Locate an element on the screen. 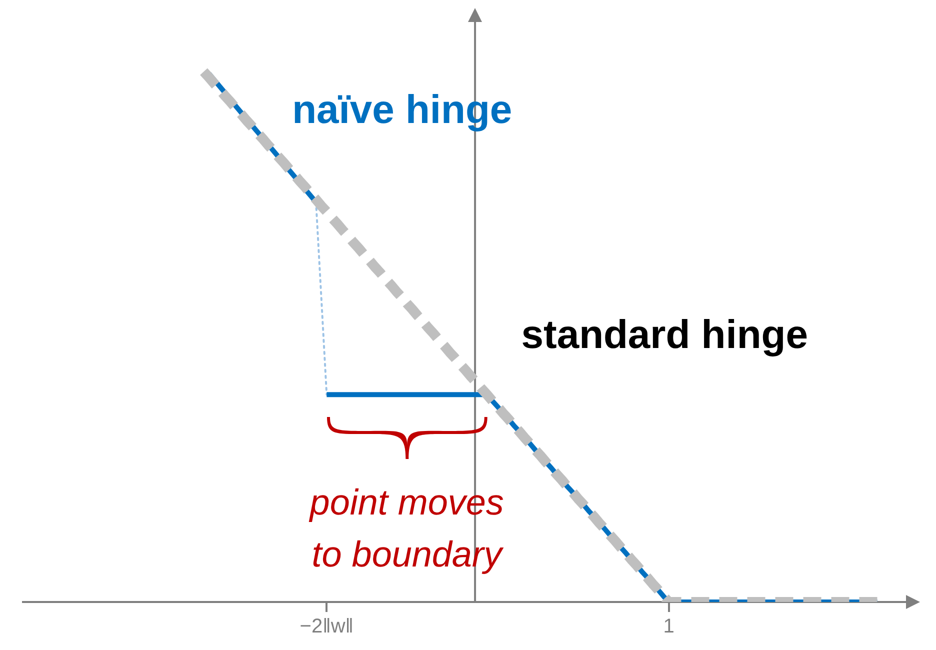 The image size is (936, 650). x-tick-label: 1 is located at coordinates (668, 627).